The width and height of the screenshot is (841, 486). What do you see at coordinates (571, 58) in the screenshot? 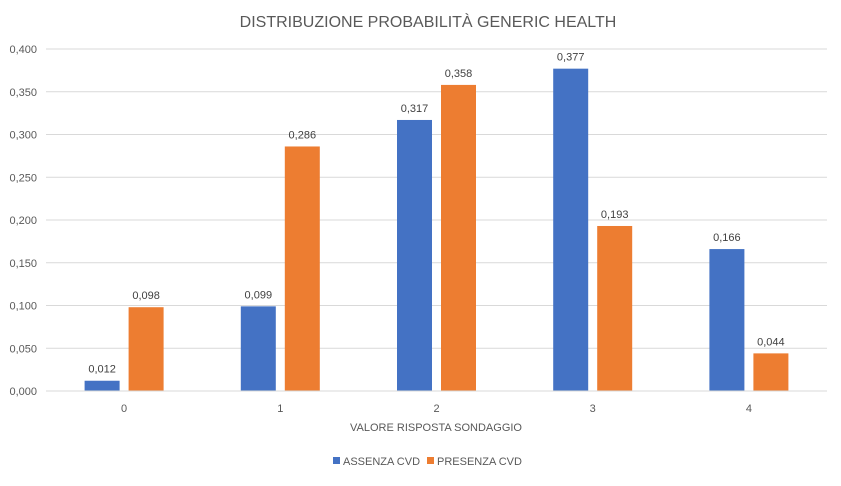
I see `data-label: 0,377` at bounding box center [571, 58].